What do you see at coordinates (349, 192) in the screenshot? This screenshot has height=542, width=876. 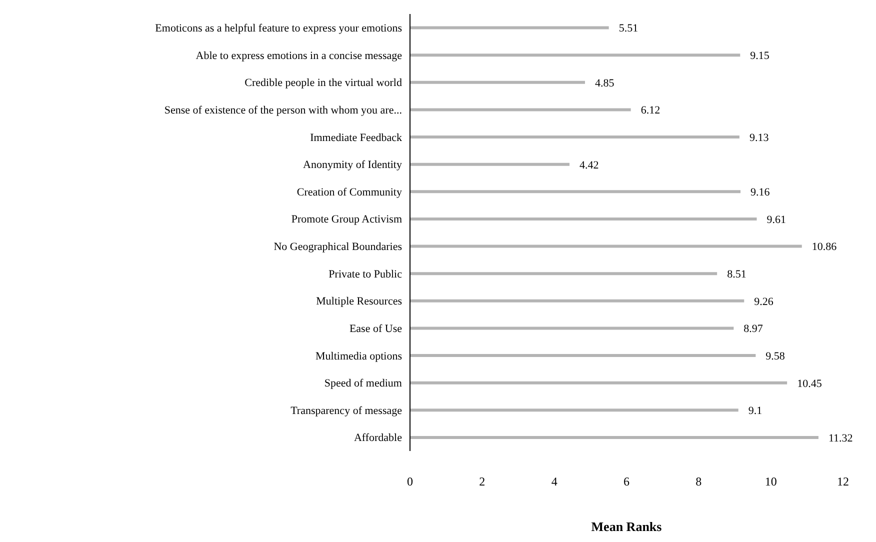 I see `y-tick-label: Creation of Community` at bounding box center [349, 192].